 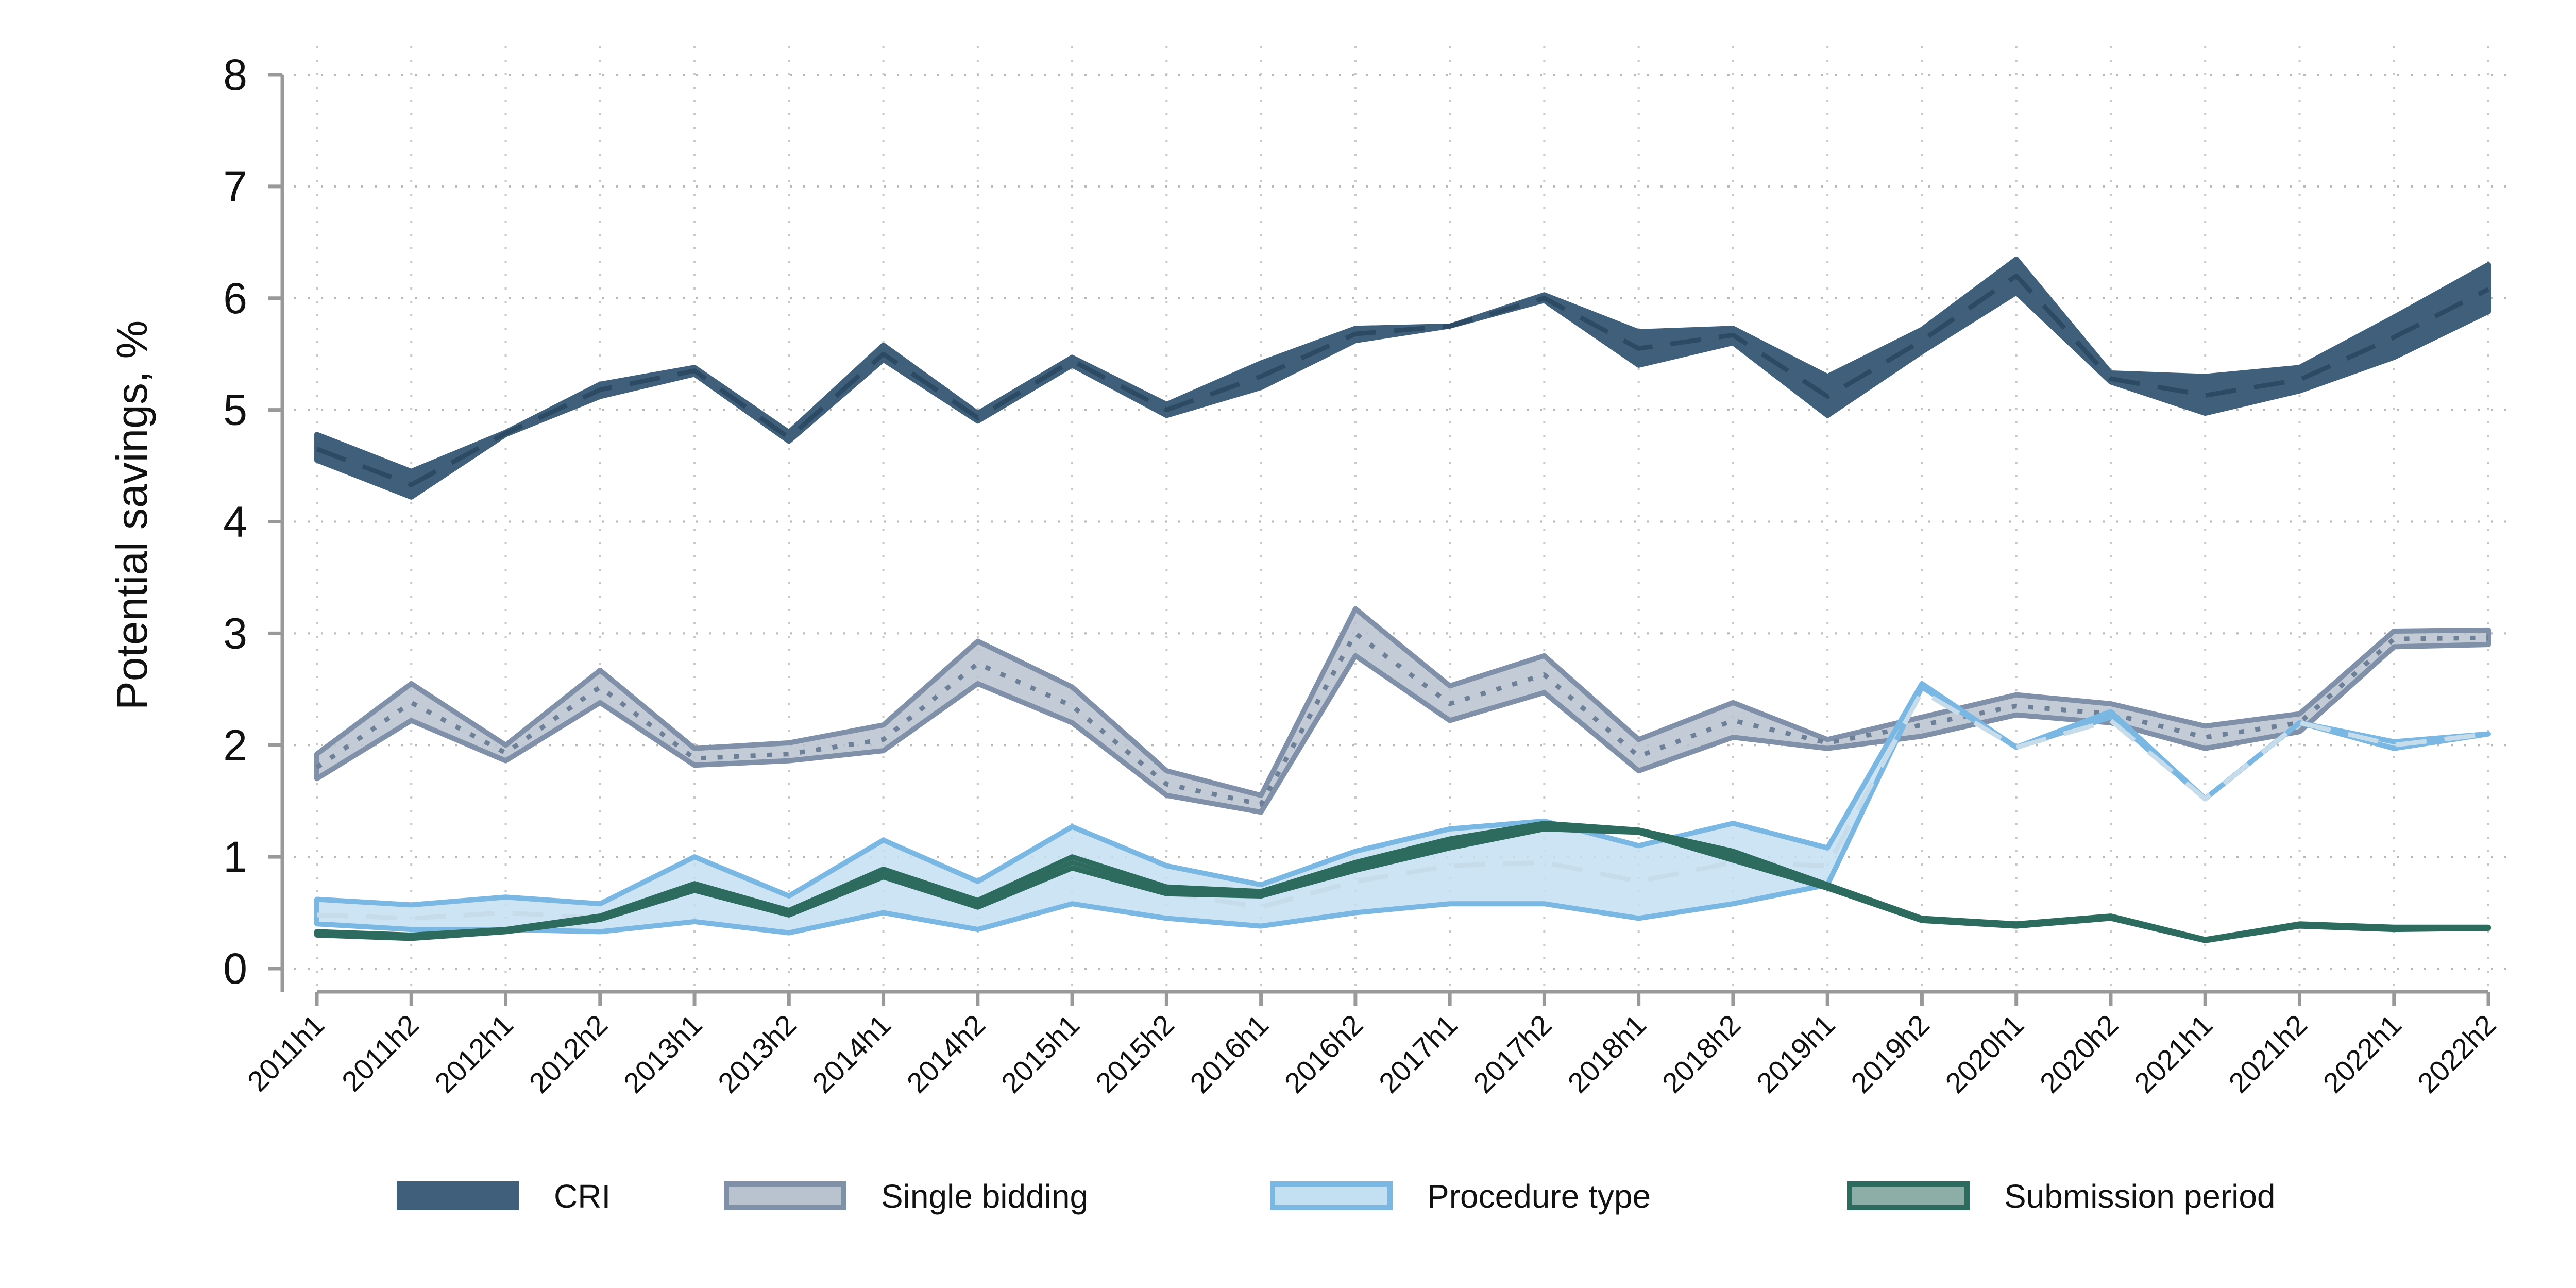 What do you see at coordinates (582, 1196) in the screenshot?
I see `legend-label: CRI` at bounding box center [582, 1196].